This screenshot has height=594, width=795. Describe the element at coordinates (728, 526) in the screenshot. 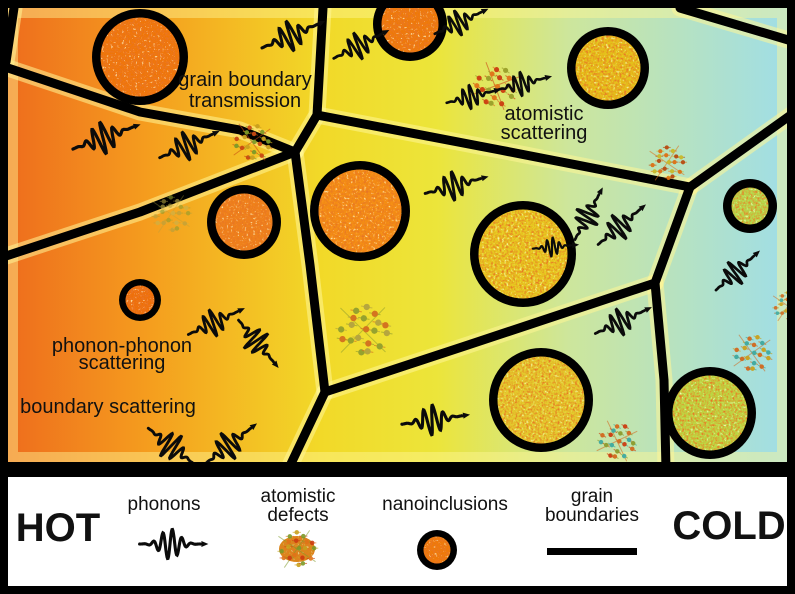

I see `legend-cold-label: COLD` at that location.